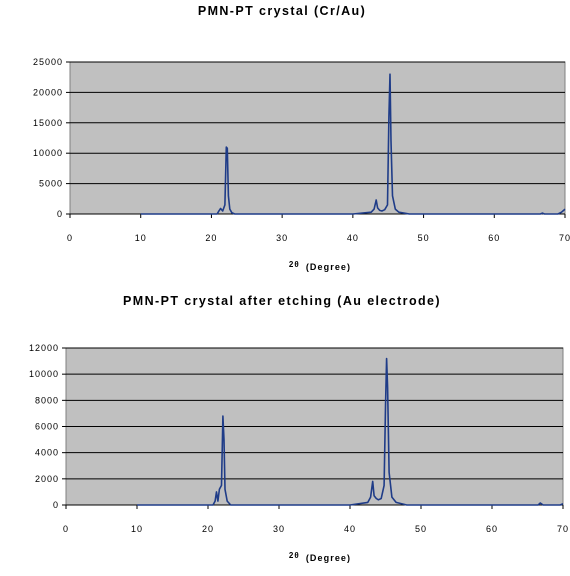 The image size is (570, 576). Describe the element at coordinates (47, 479) in the screenshot. I see `y-tick-label: 2000` at that location.